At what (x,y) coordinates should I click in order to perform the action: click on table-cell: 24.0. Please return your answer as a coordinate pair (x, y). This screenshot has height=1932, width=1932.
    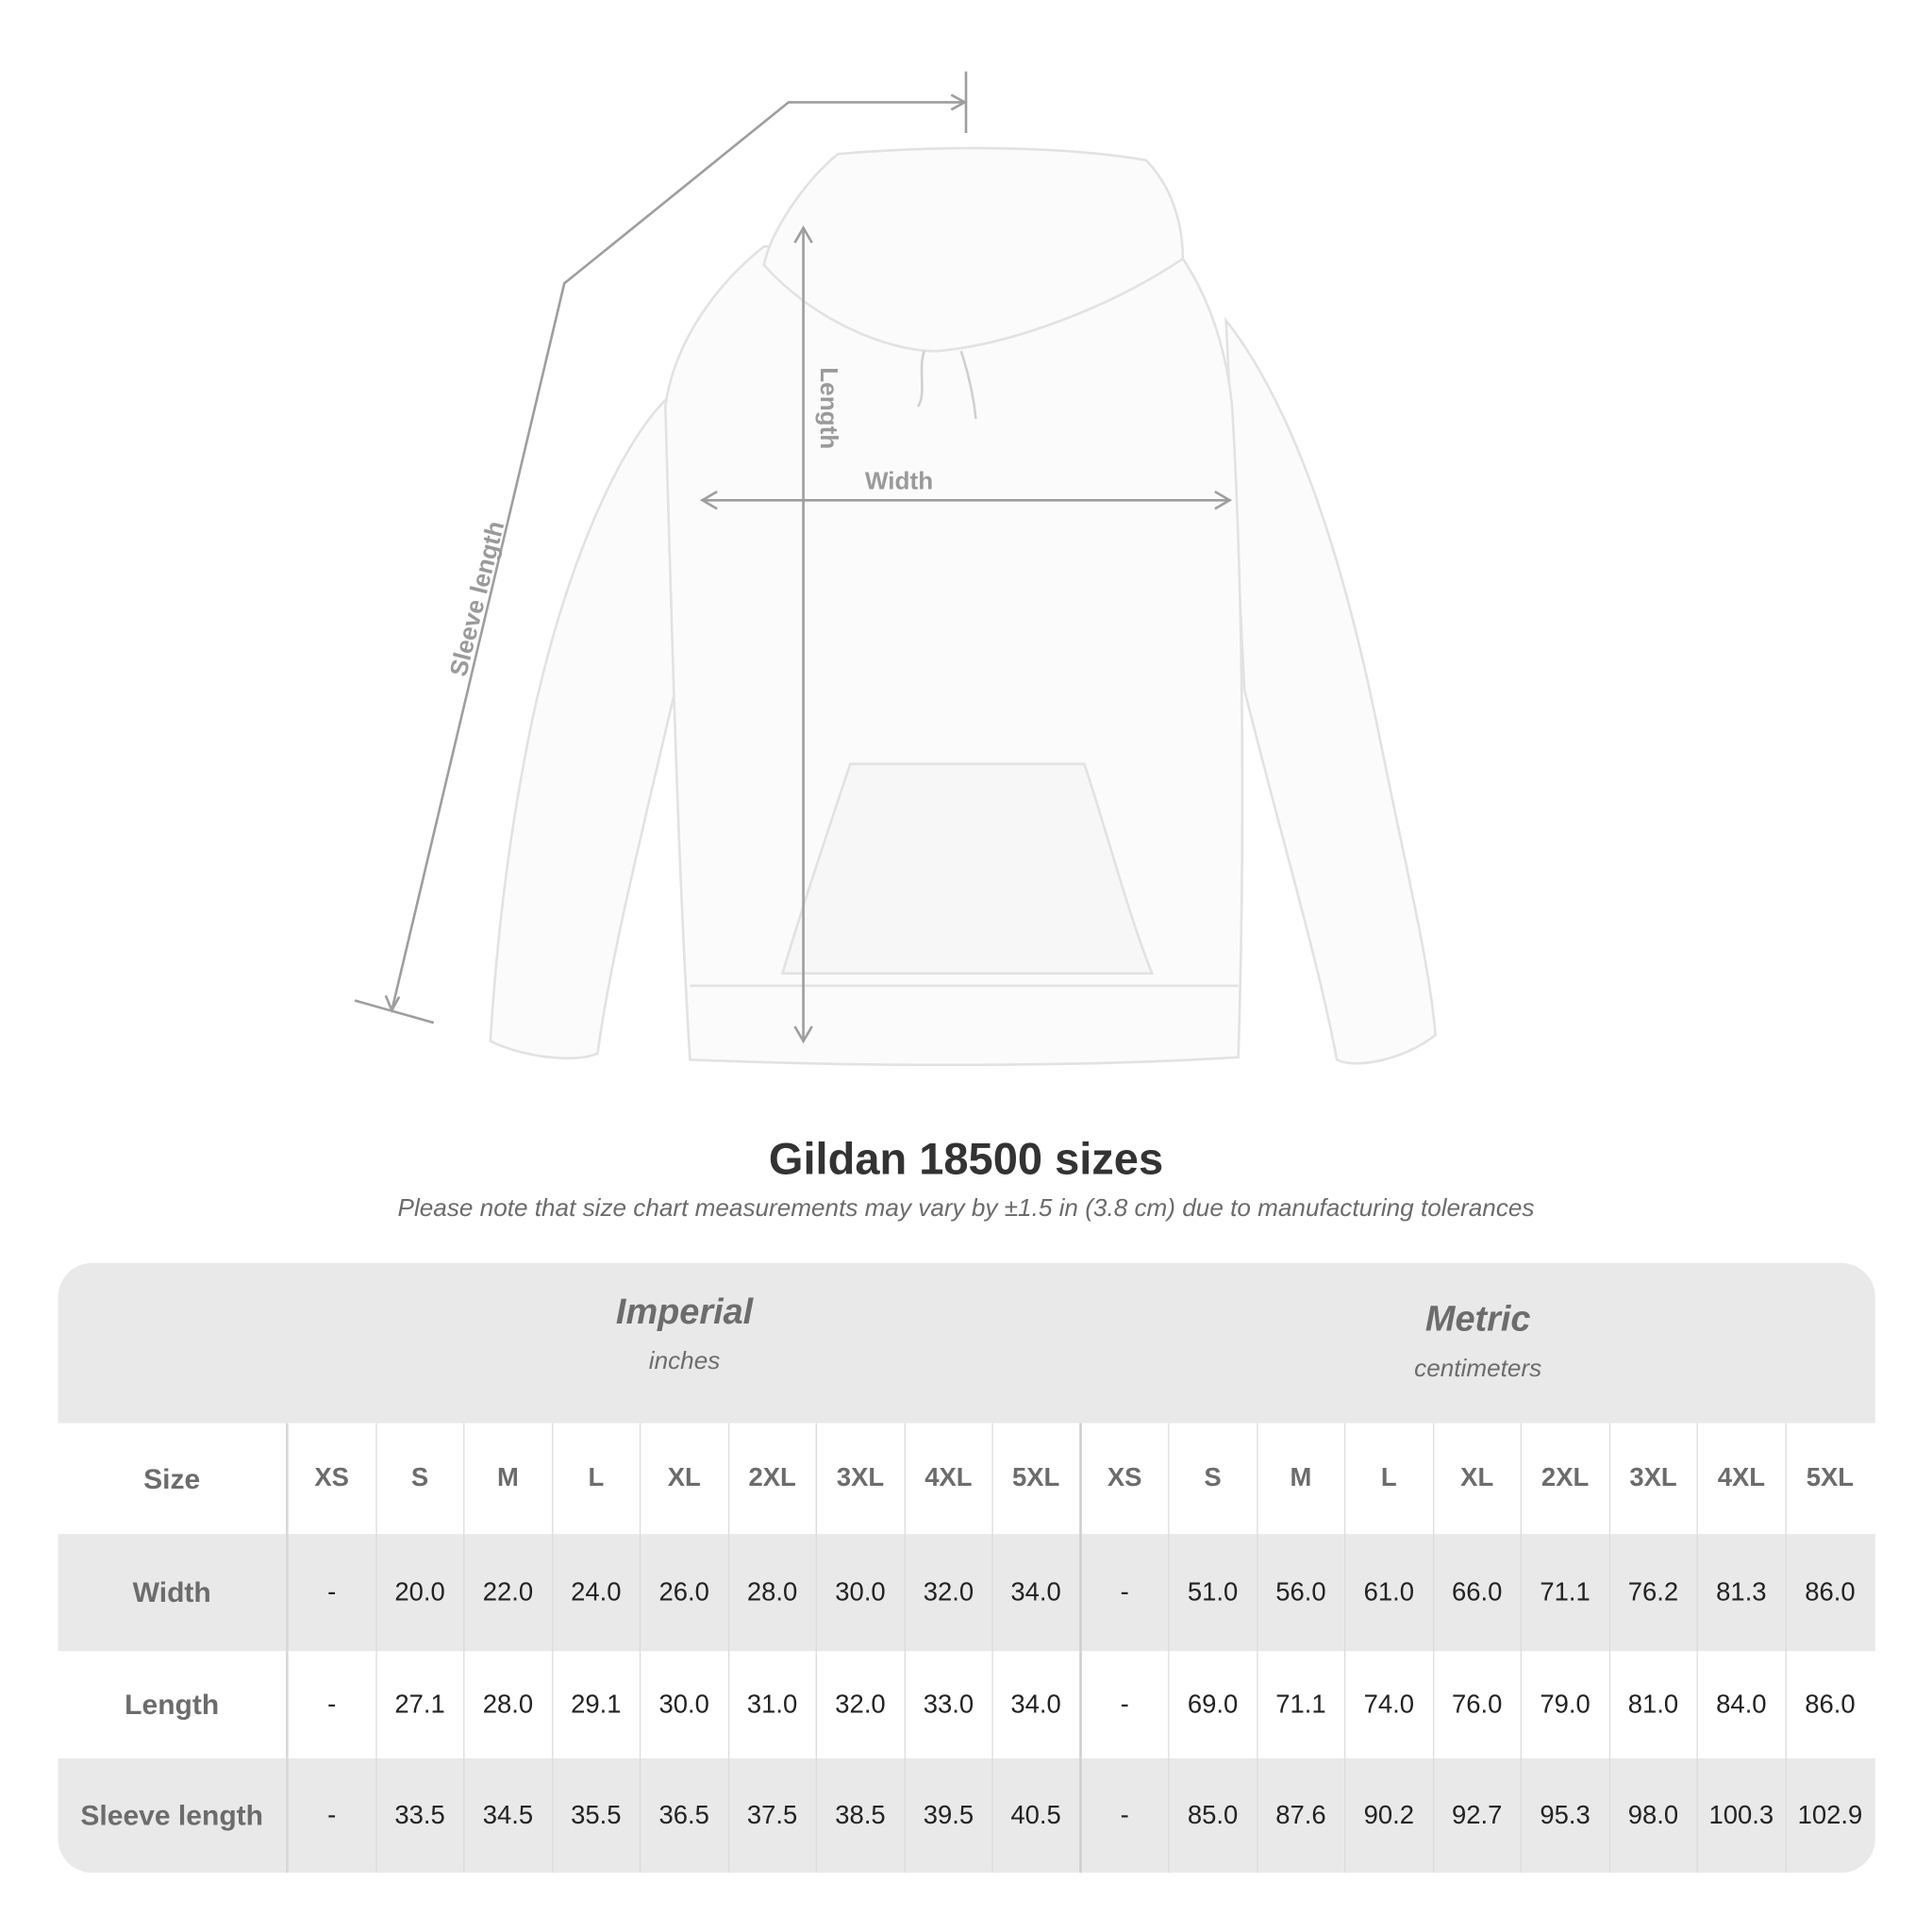
    Looking at the image, I should click on (597, 1593).